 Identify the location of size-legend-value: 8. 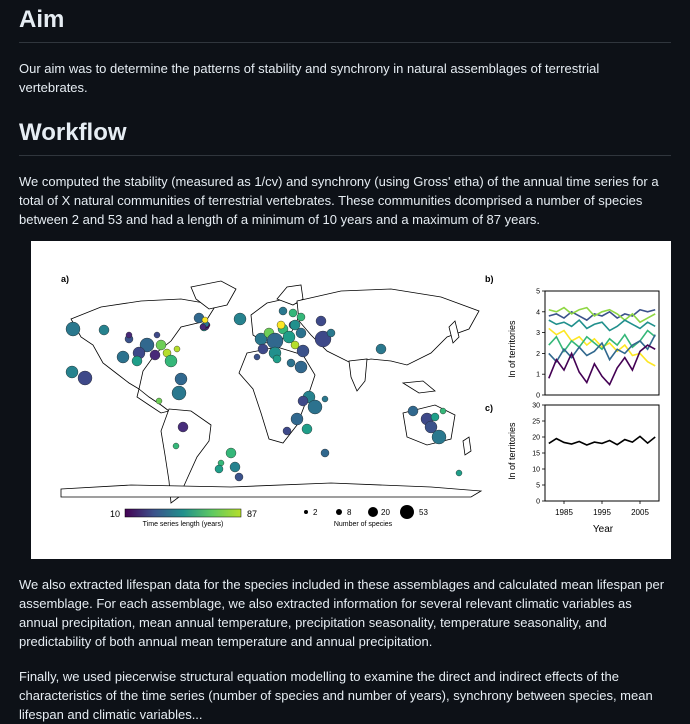
(349, 512).